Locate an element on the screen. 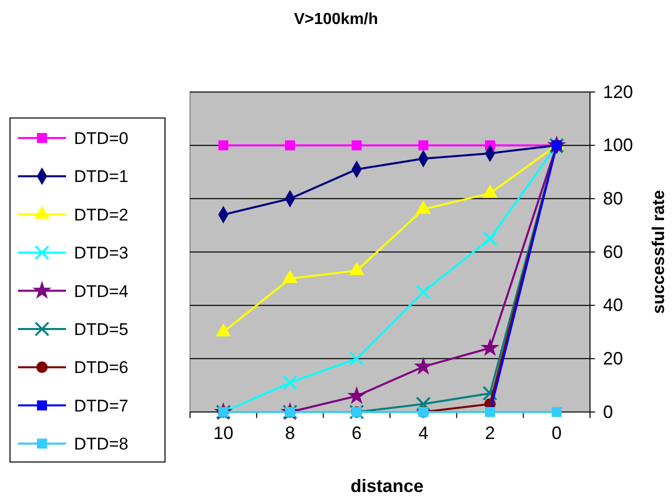 This screenshot has width=672, height=497. legend-label: DTD=1 is located at coordinates (101, 176).